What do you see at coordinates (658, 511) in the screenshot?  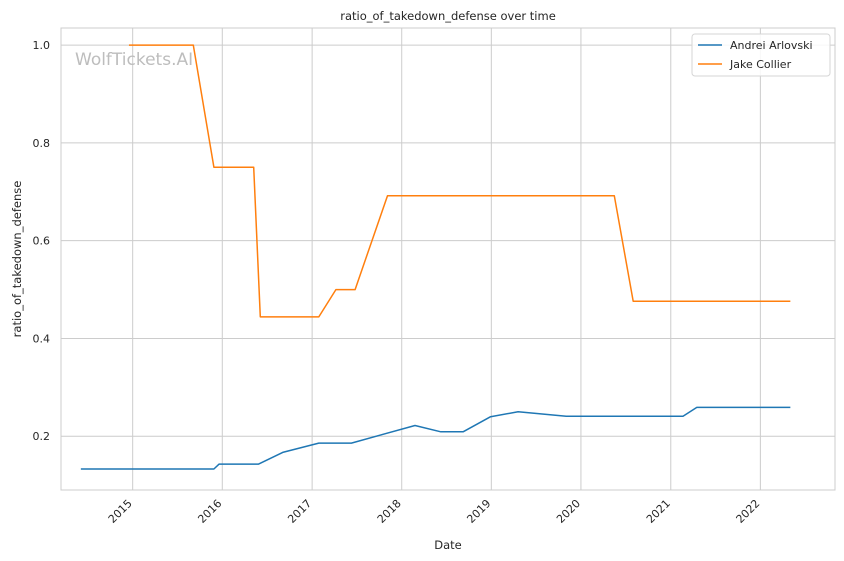 I see `x-tick-label: 2021` at bounding box center [658, 511].